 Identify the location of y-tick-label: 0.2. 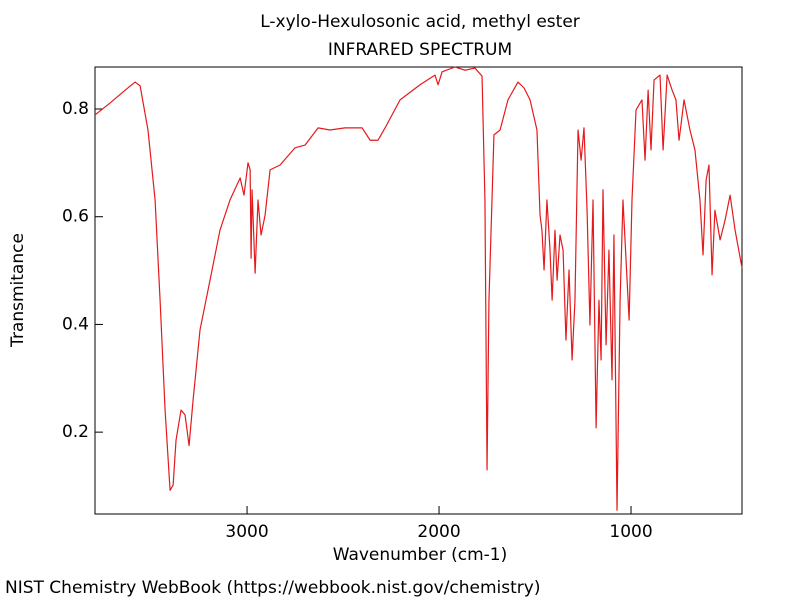
(75, 432).